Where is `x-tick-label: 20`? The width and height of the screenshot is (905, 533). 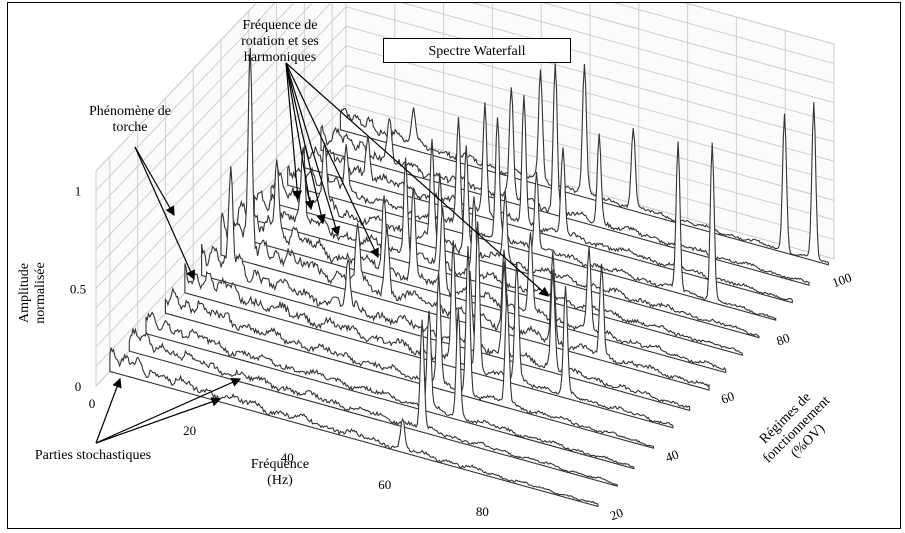
x-tick-label: 20 is located at coordinates (189, 430).